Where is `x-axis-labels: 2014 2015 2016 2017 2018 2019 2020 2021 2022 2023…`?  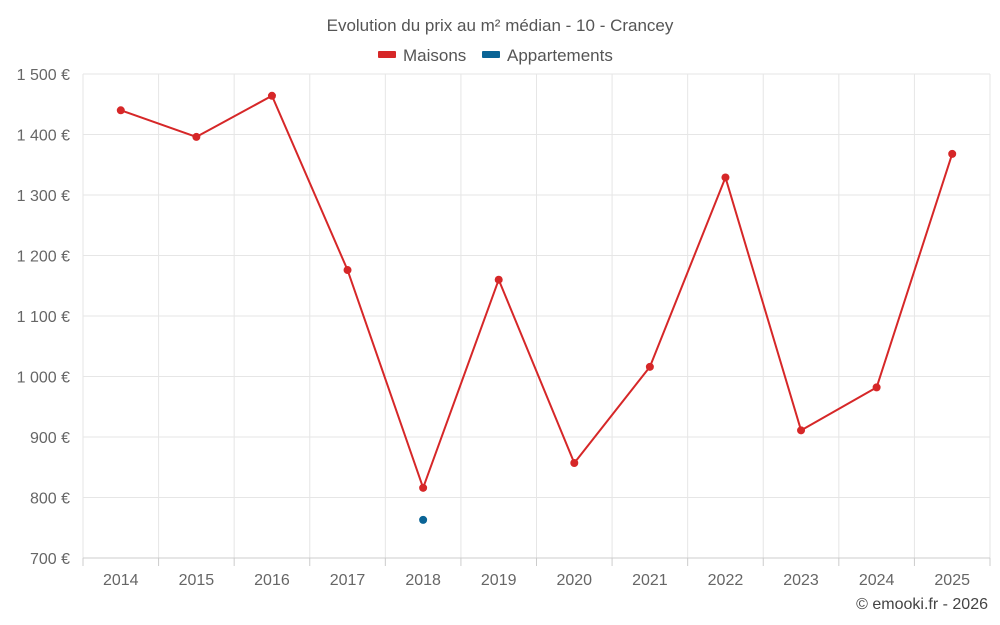 x-axis-labels: 2014 2015 2016 2017 2018 2019 2020 2021 2022 2023… is located at coordinates (536, 580).